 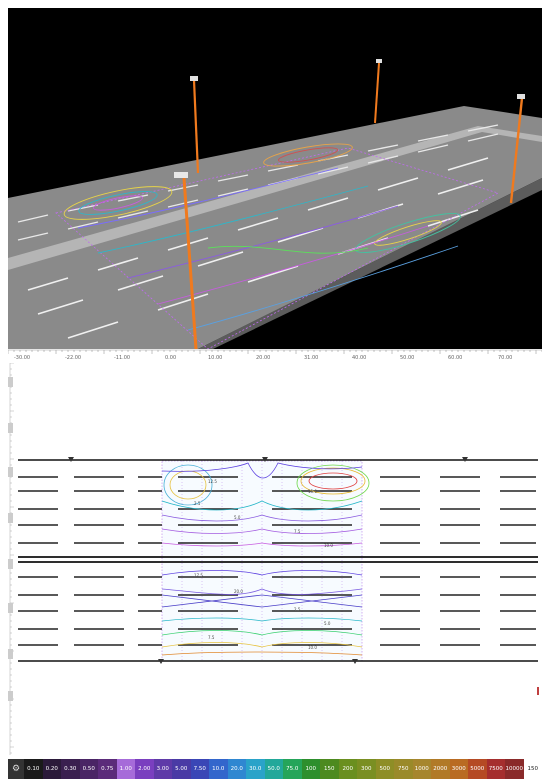 I want to click on legend-bin: 2000, so click(x=440, y=769).